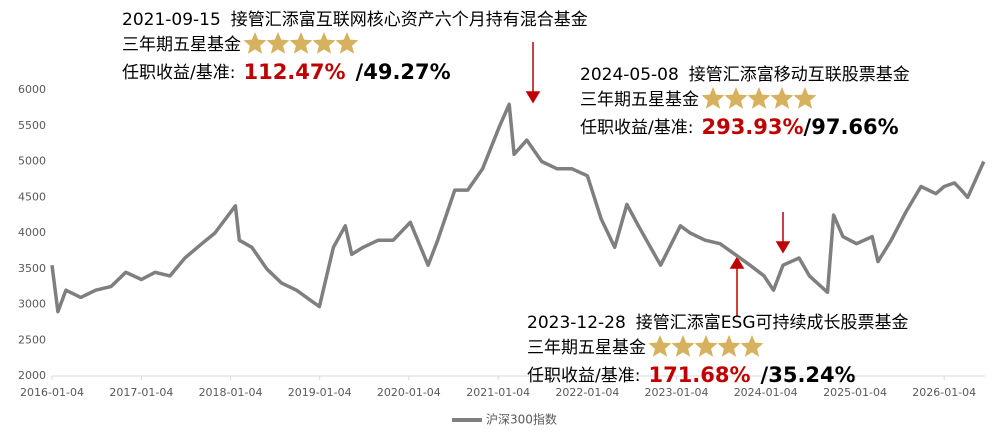 The width and height of the screenshot is (1000, 439). Describe the element at coordinates (677, 392) in the screenshot. I see `x-tick-label: 2023-01-04` at that location.